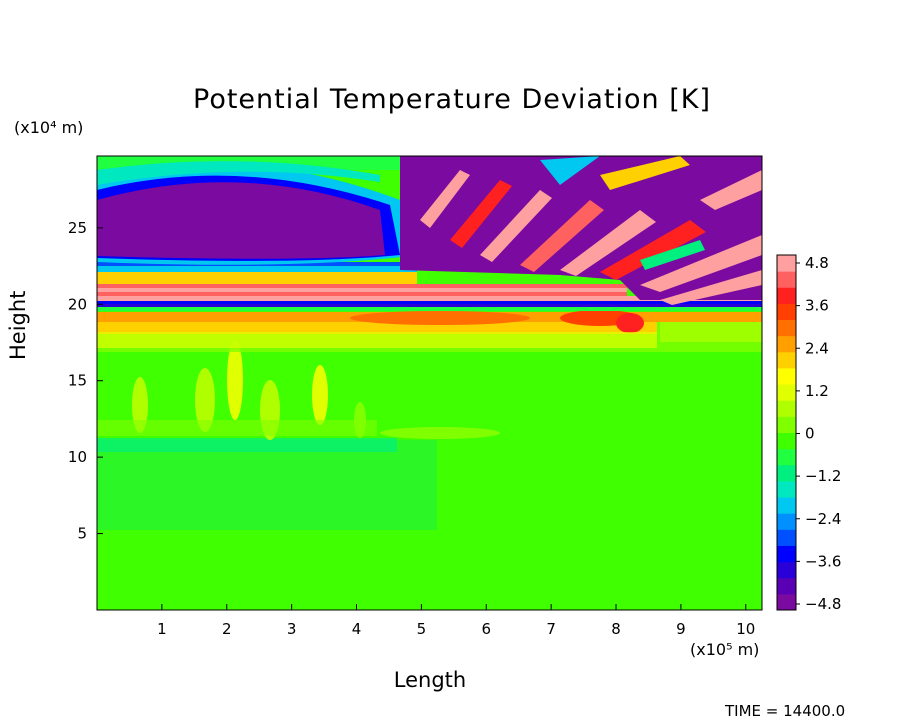 The image size is (904, 724). What do you see at coordinates (227, 629) in the screenshot?
I see `x-tick-label: 2` at bounding box center [227, 629].